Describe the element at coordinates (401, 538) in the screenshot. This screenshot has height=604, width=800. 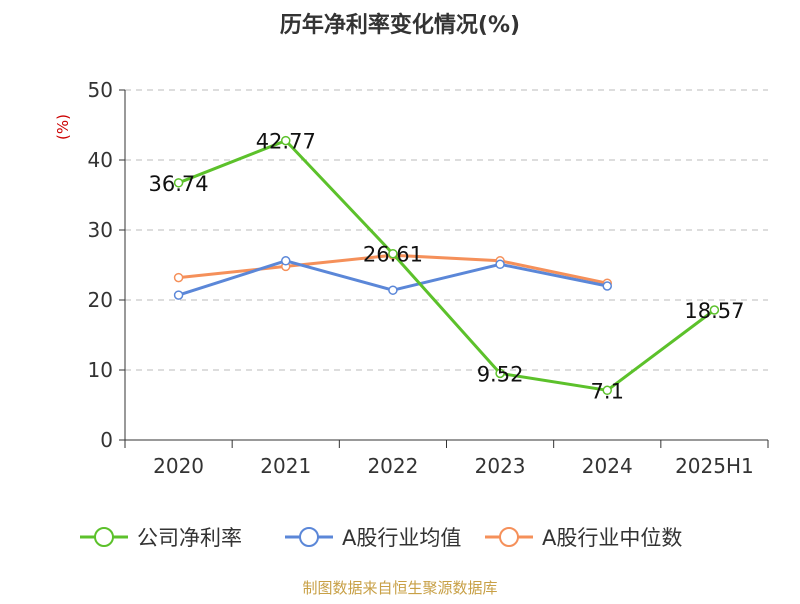
I see `legend-label: A股行业均值` at that location.